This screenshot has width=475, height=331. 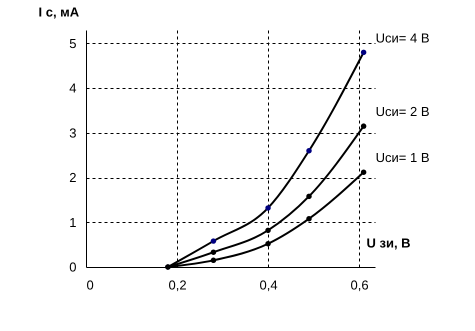 What do you see at coordinates (403, 158) in the screenshot?
I see `series-label: Uси= 1 В` at bounding box center [403, 158].